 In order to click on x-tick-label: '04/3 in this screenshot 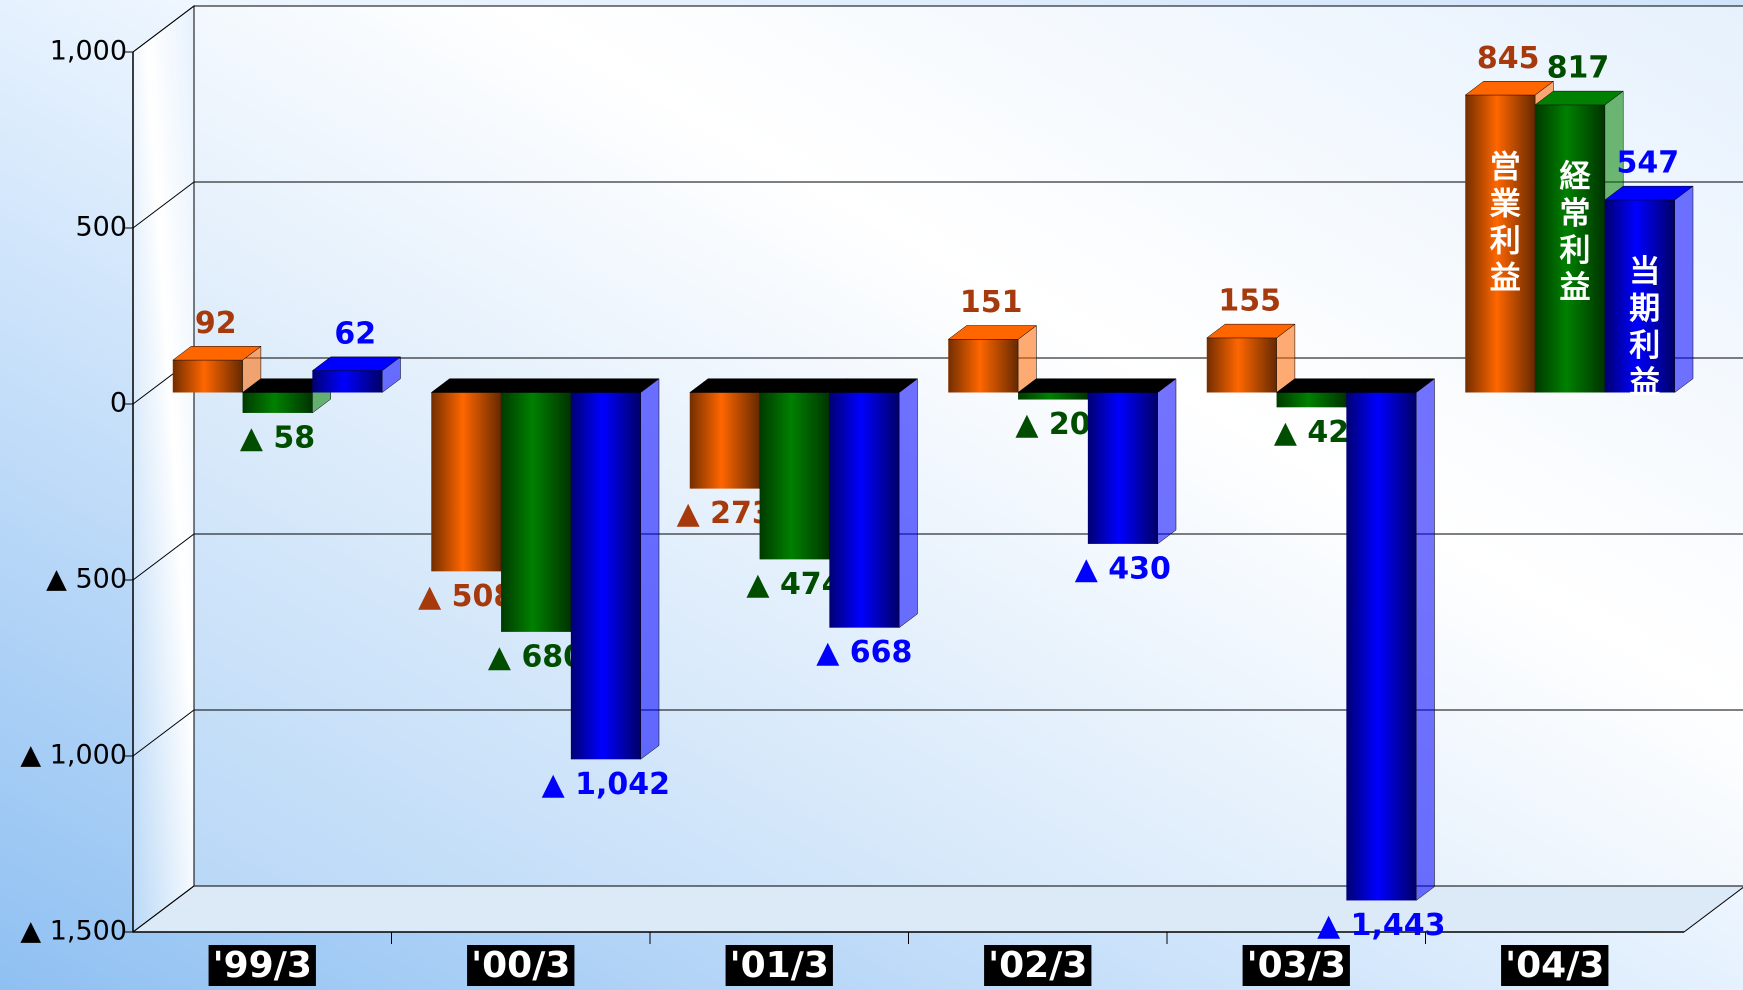, I will do `click(1554, 965)`.